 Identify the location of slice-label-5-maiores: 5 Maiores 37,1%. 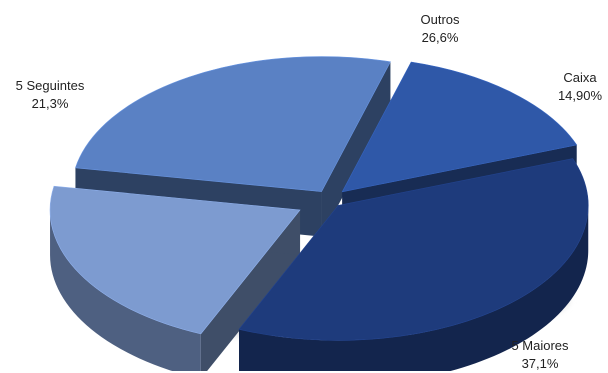
(540, 355).